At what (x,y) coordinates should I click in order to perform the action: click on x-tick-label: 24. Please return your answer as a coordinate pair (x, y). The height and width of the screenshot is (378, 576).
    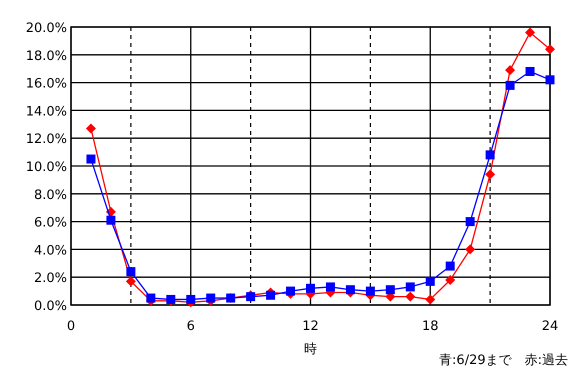
    Looking at the image, I should click on (550, 326).